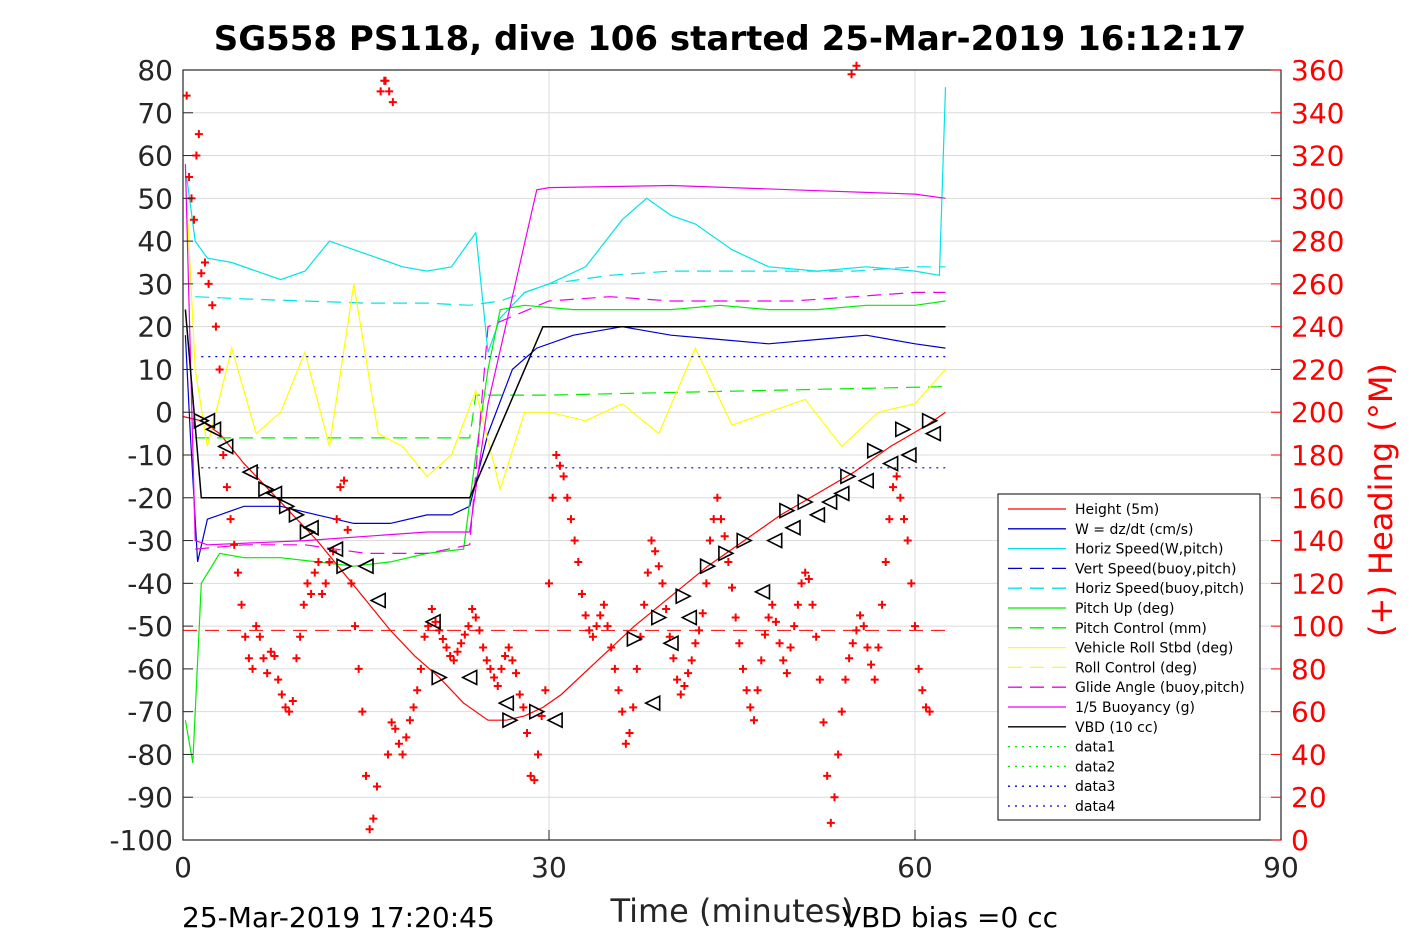 The height and width of the screenshot is (945, 1417). Describe the element at coordinates (1317, 327) in the screenshot. I see `right-tick-label: 240` at that location.